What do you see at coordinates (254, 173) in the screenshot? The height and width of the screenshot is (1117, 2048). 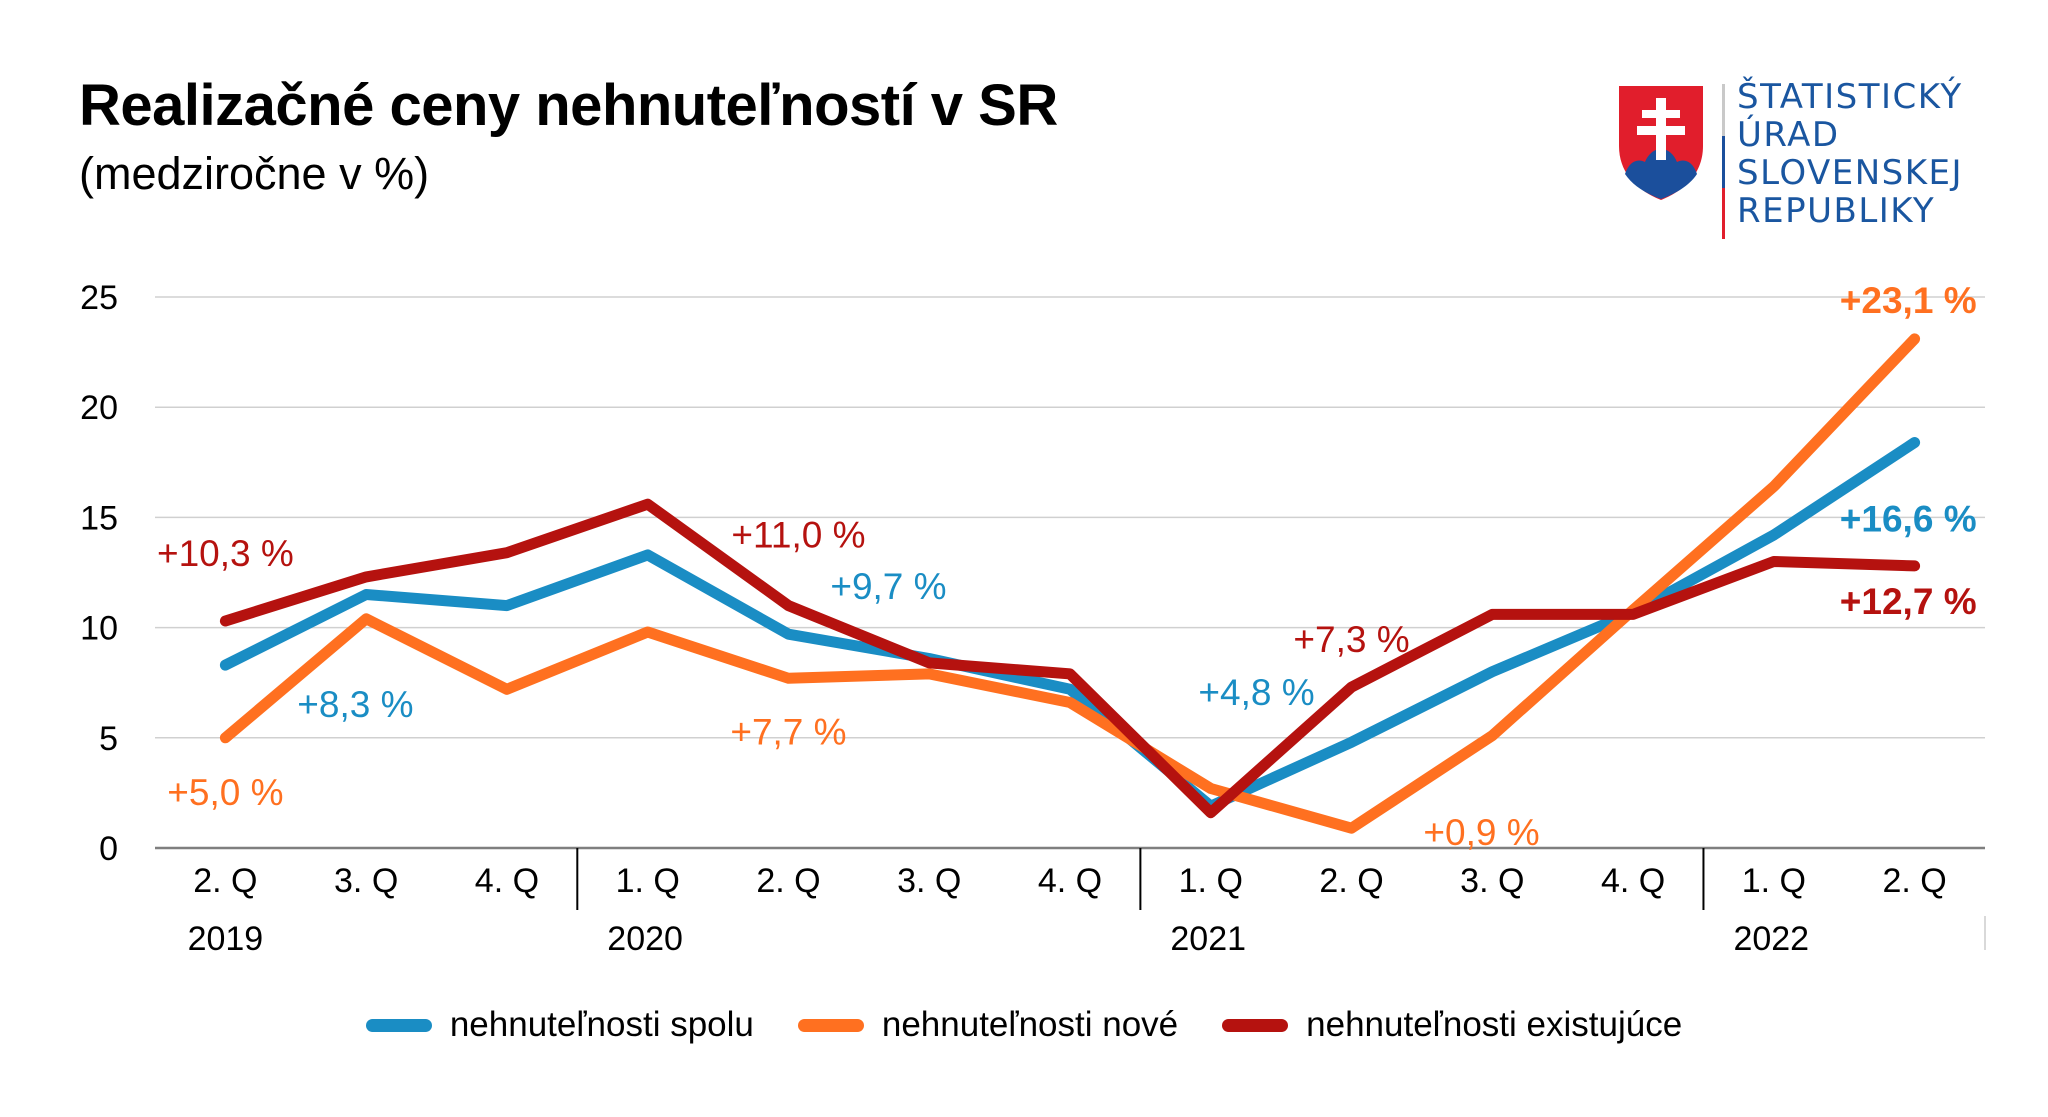 I see `chart-subtitle: (medziročne v %)` at bounding box center [254, 173].